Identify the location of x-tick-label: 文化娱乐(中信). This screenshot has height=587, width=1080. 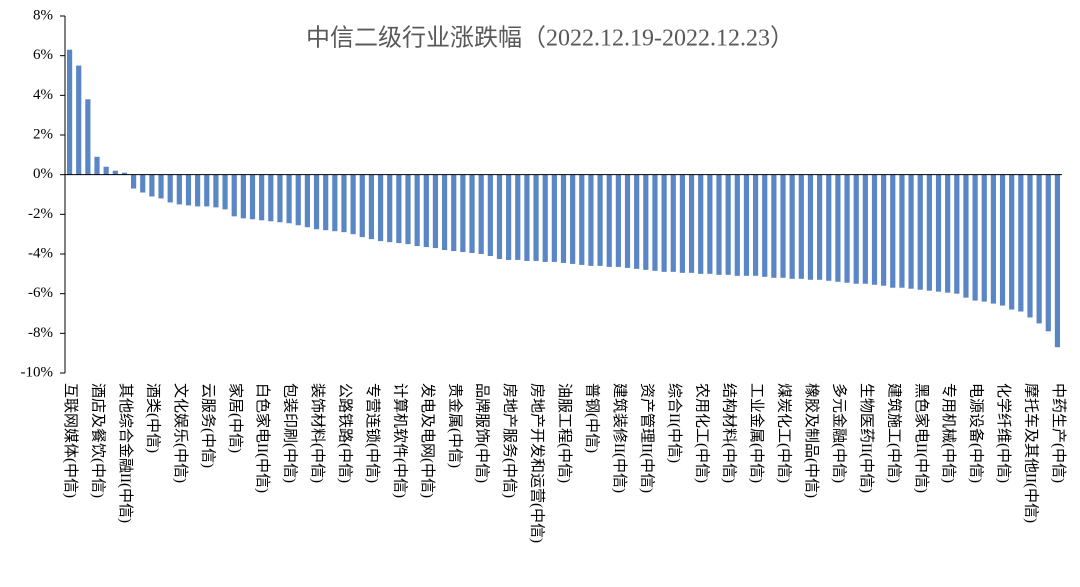
(180, 433).